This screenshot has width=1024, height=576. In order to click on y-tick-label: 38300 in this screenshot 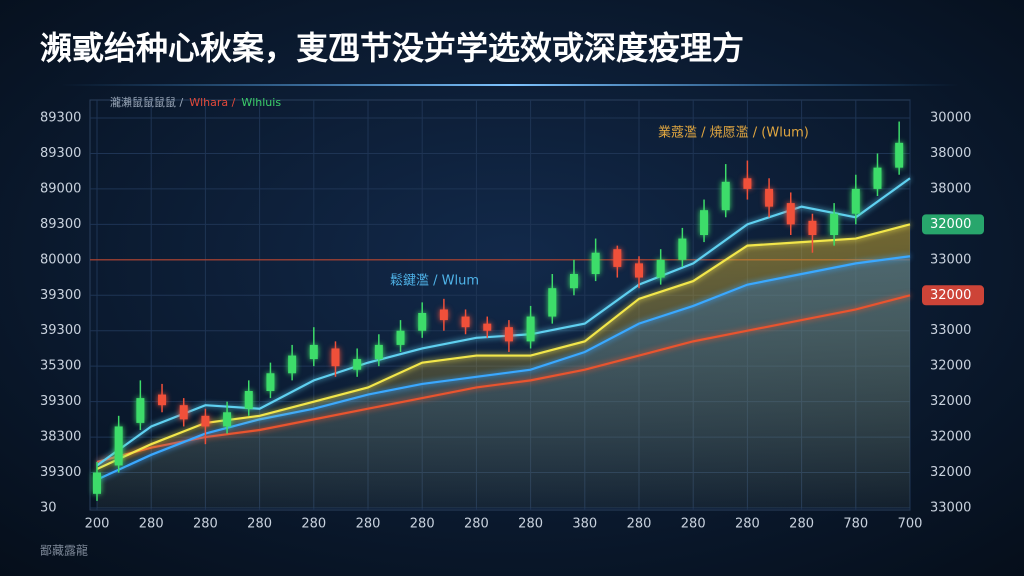, I will do `click(60, 437)`.